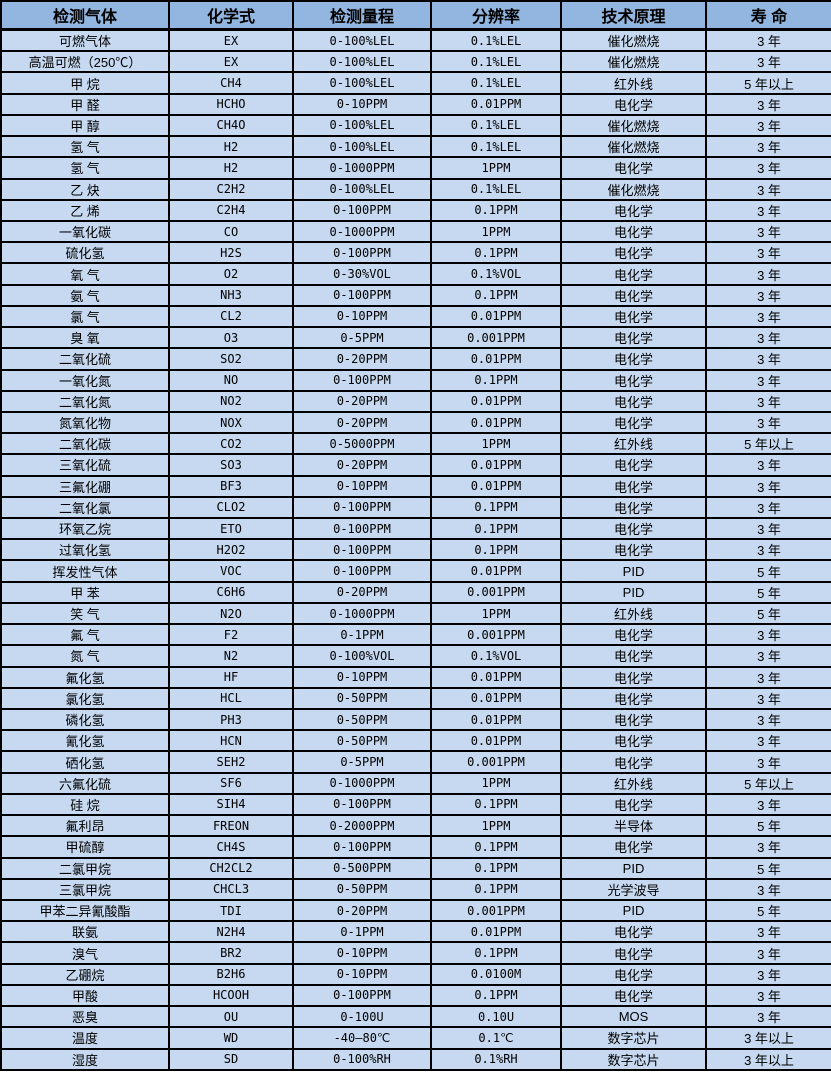 The image size is (831, 1075). I want to click on table-cell-formula: SIH4, so click(231, 804).